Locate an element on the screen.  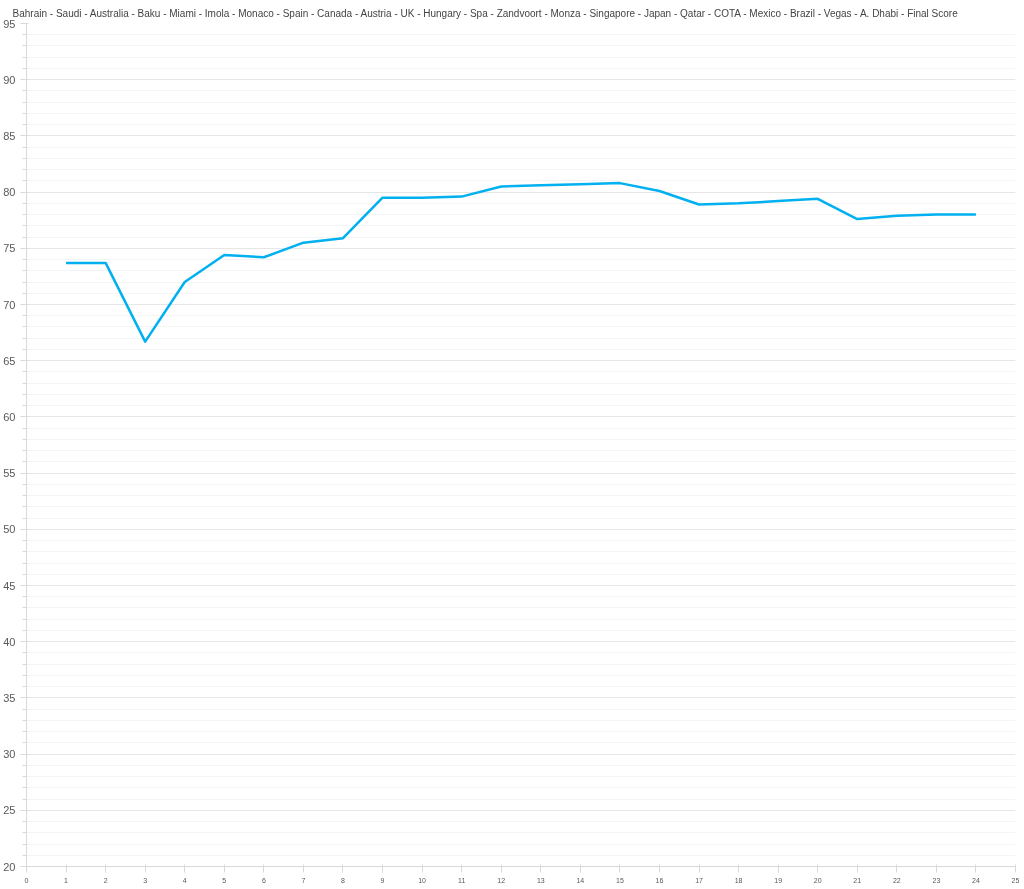
y-tick-label: 90 is located at coordinates (9, 79).